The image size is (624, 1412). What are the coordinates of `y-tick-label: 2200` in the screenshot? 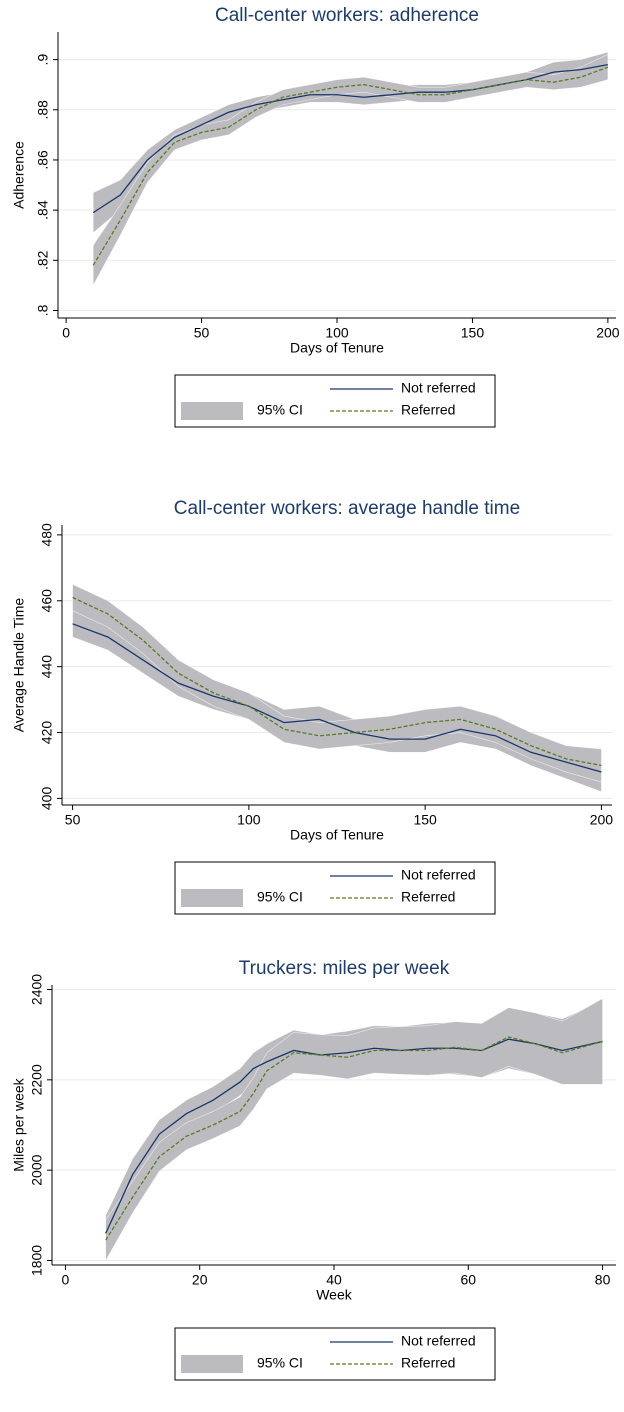 It's located at (37, 1079).